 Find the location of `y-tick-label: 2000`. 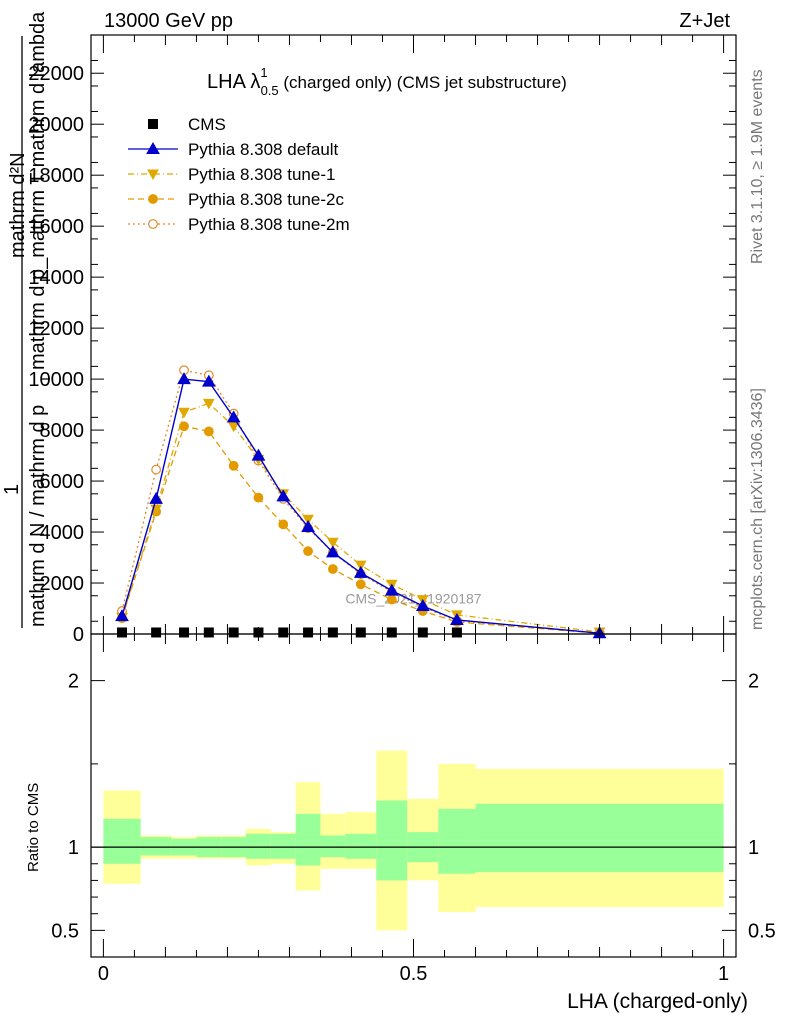

y-tick-label: 2000 is located at coordinates (62, 584).